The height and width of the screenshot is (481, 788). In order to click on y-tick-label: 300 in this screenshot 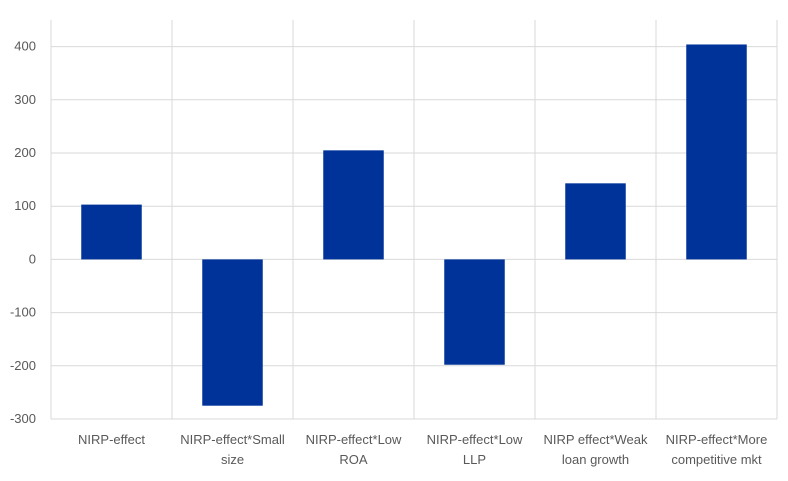, I will do `click(25, 99)`.